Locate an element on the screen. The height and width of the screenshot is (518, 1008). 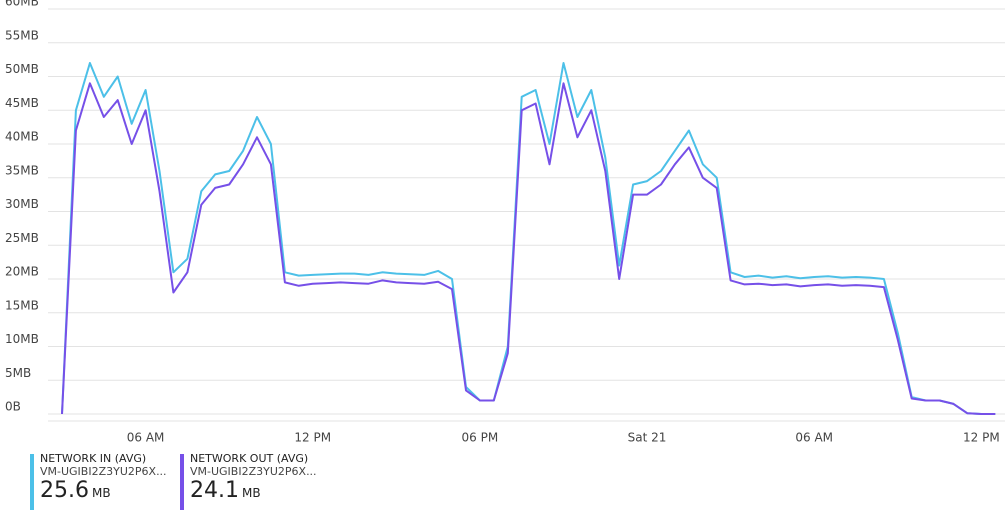
y-tick-label: 50MB is located at coordinates (22, 69).